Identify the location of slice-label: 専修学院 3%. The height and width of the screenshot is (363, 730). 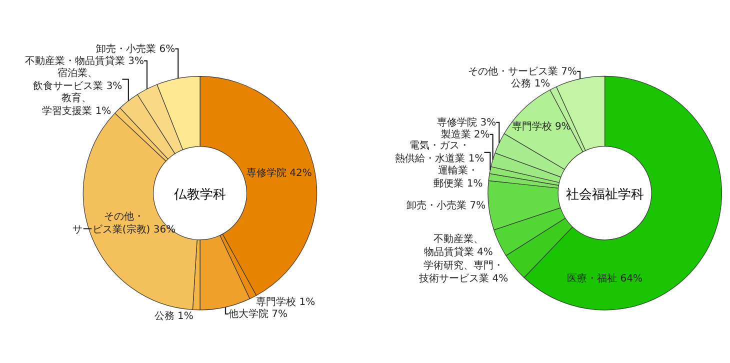
(466, 122).